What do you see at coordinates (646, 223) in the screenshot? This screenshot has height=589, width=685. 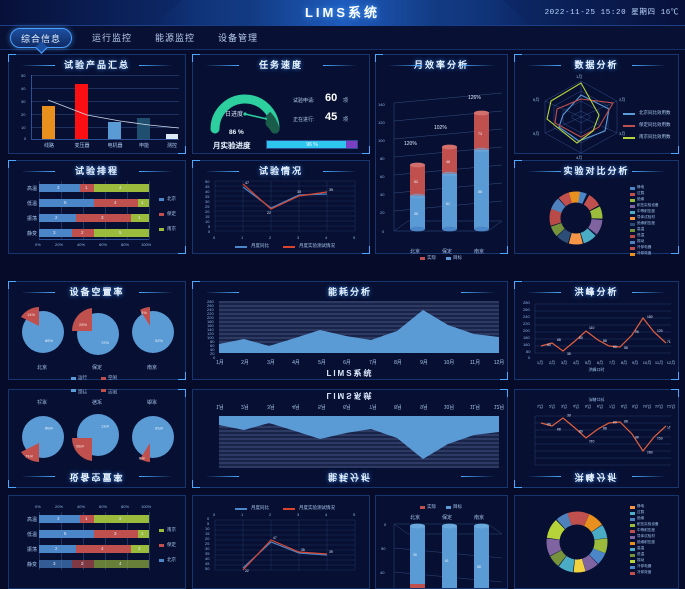 I see `legend-label: 绝缘耐压度` at bounding box center [646, 223].